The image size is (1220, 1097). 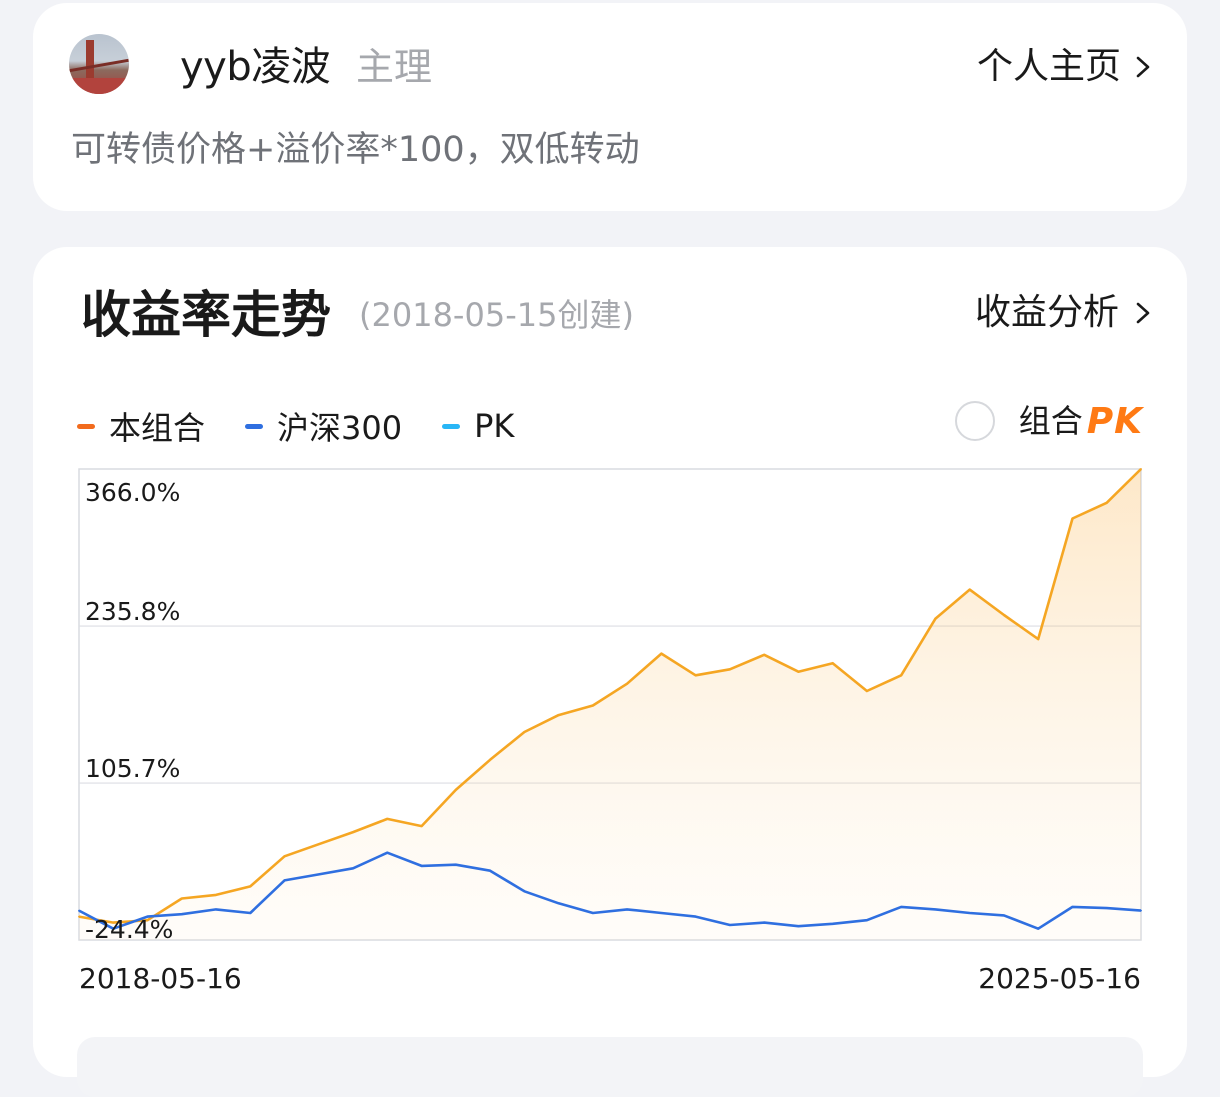 I want to click on legend-label-portfolio: 本组合, so click(x=157, y=428).